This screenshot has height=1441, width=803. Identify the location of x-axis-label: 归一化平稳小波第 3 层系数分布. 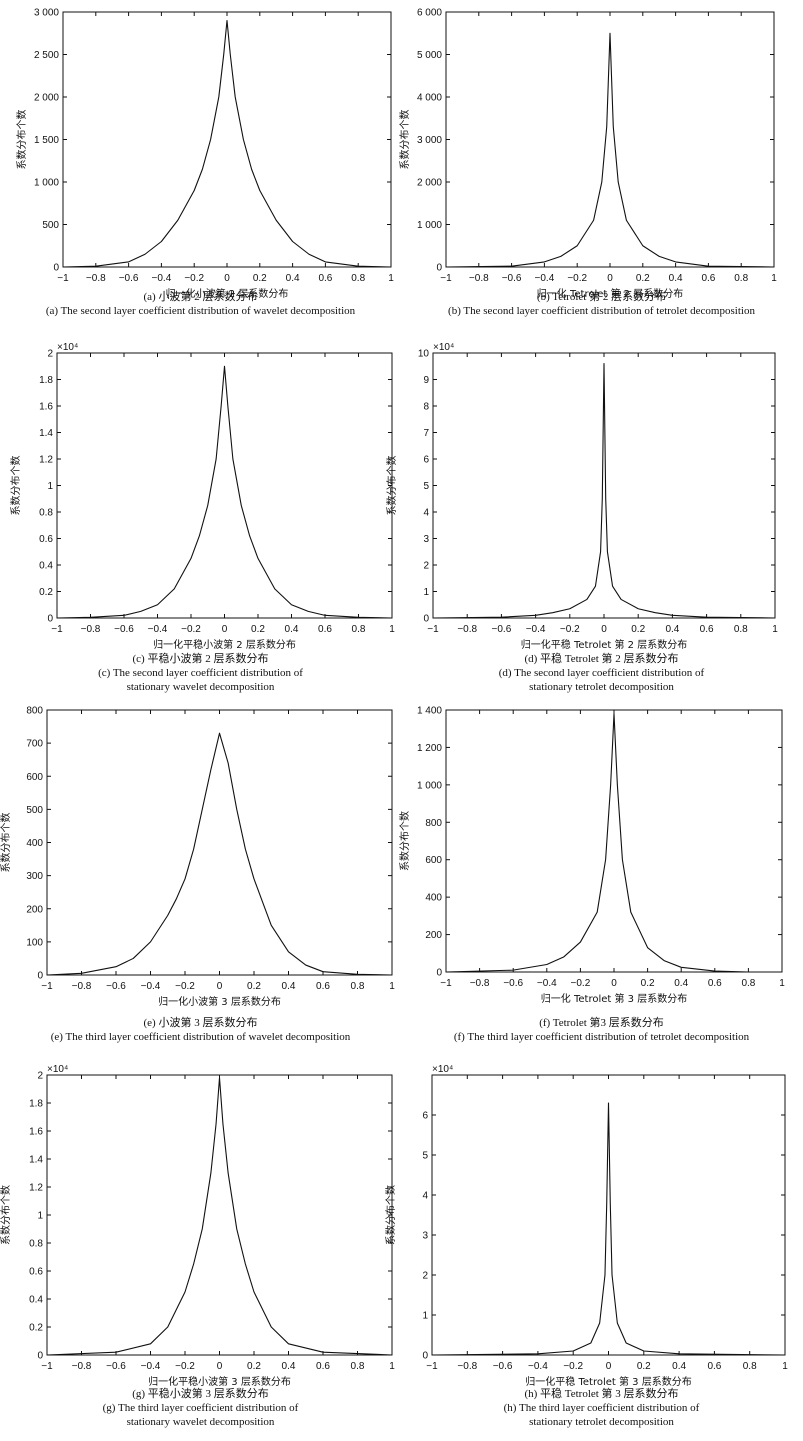
(219, 1381).